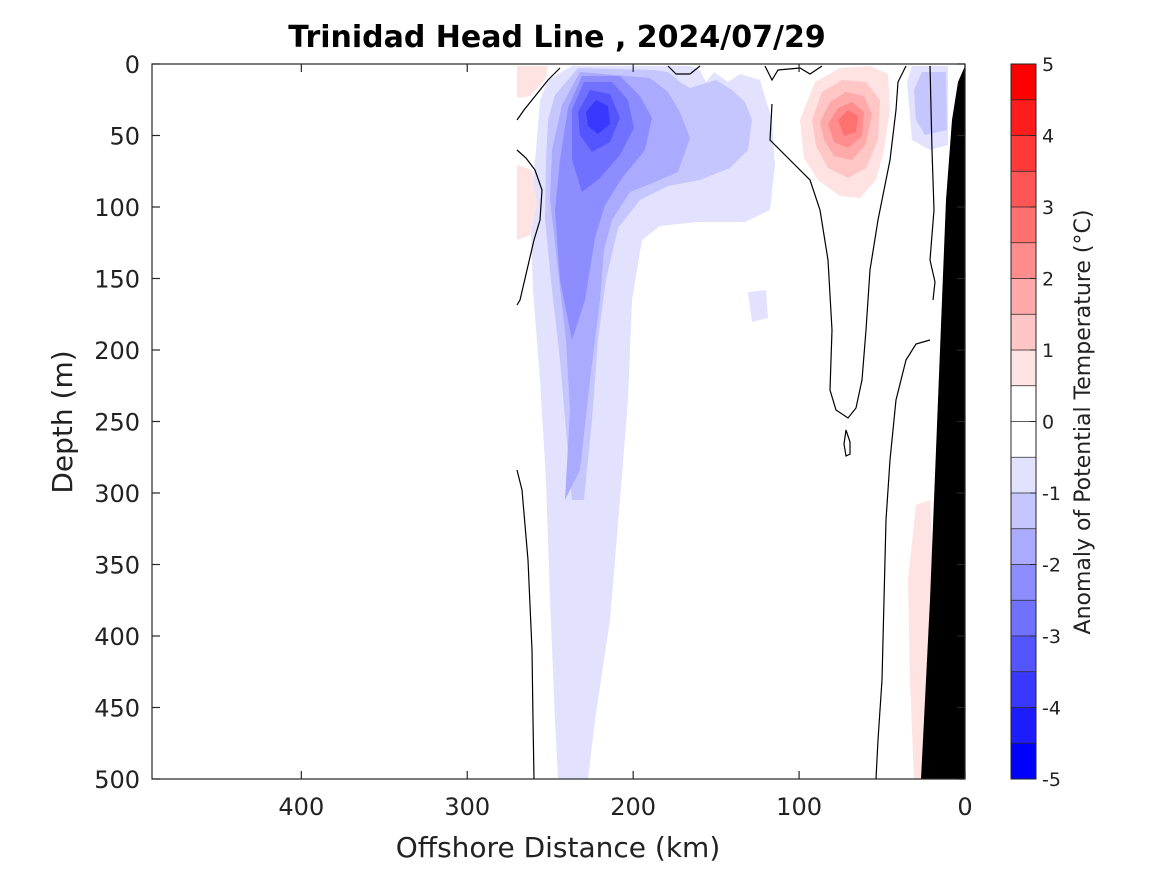 The height and width of the screenshot is (875, 1167). What do you see at coordinates (124, 137) in the screenshot?
I see `y-tick-label: 50` at bounding box center [124, 137].